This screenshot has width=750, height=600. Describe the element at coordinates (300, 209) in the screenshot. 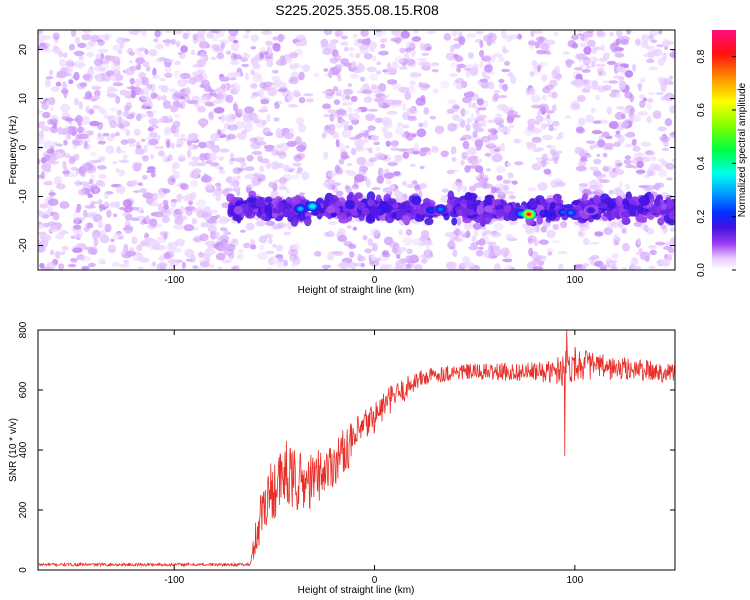

I see `heatmap-peak` at that location.